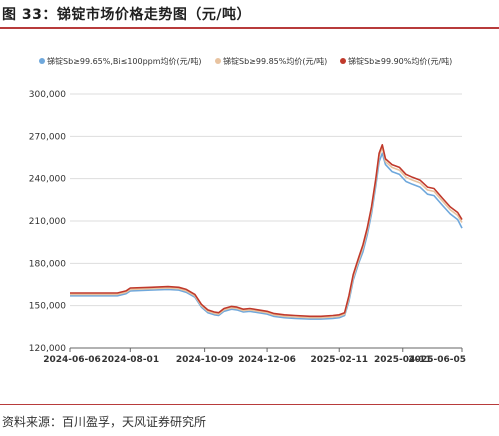 The image size is (499, 436). What do you see at coordinates (275, 61) in the screenshot?
I see `legend-label-2: 锑锭Sb≥99.85%均价(元/吨)` at bounding box center [275, 61].